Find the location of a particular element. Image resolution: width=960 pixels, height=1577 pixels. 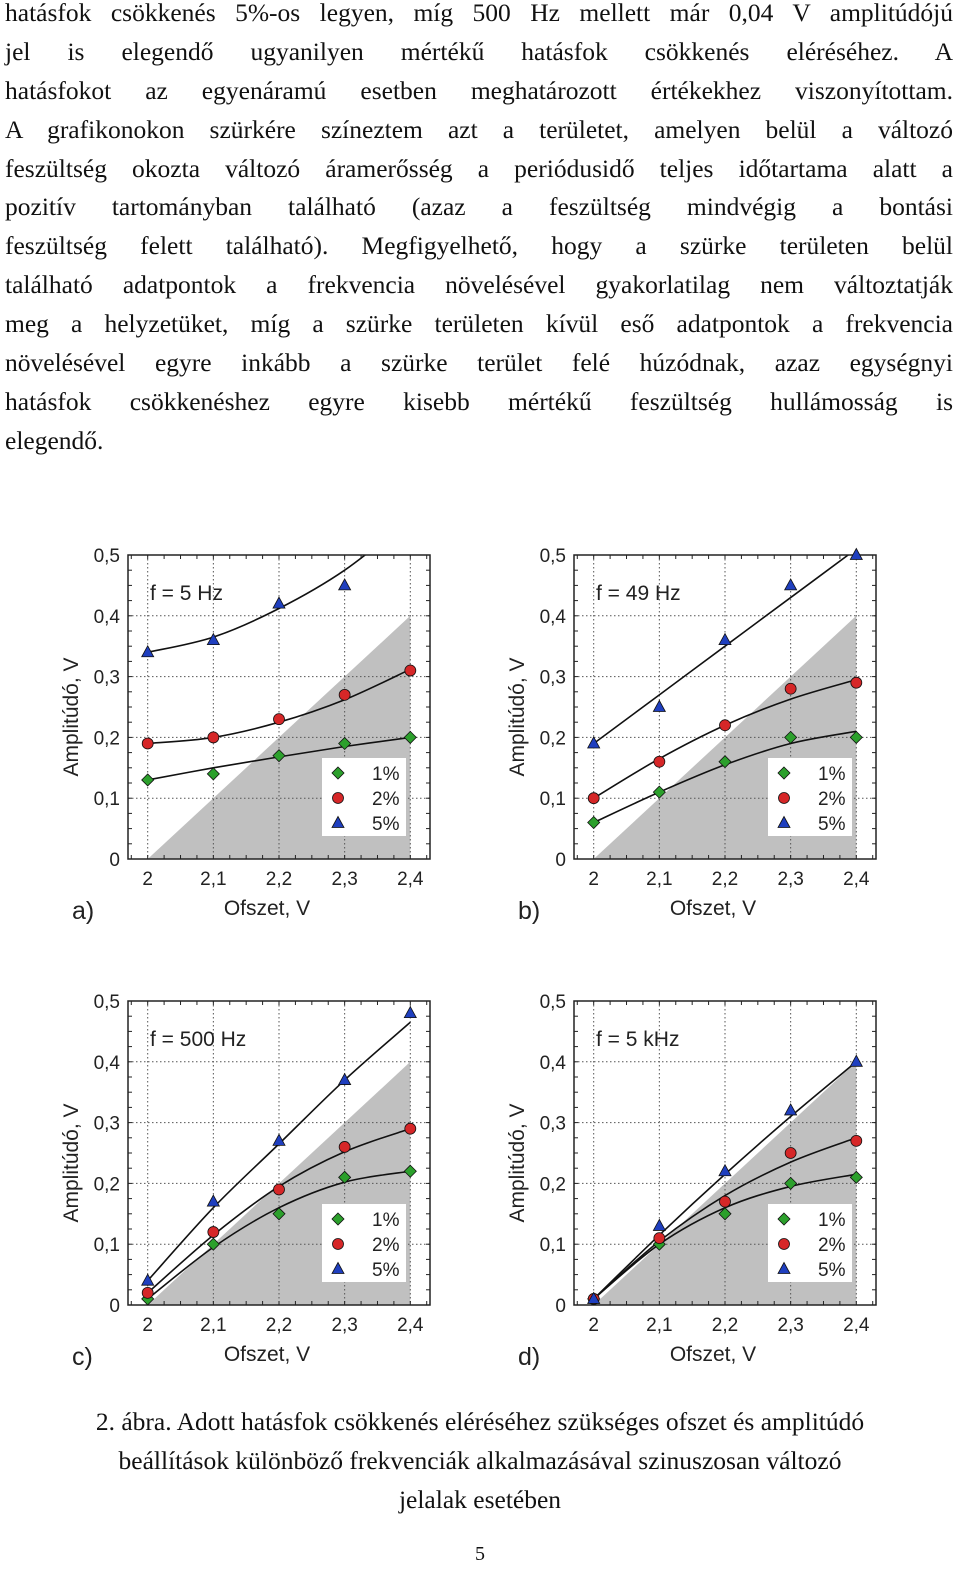

frequency-annotation: f = 49 Hz is located at coordinates (638, 593).